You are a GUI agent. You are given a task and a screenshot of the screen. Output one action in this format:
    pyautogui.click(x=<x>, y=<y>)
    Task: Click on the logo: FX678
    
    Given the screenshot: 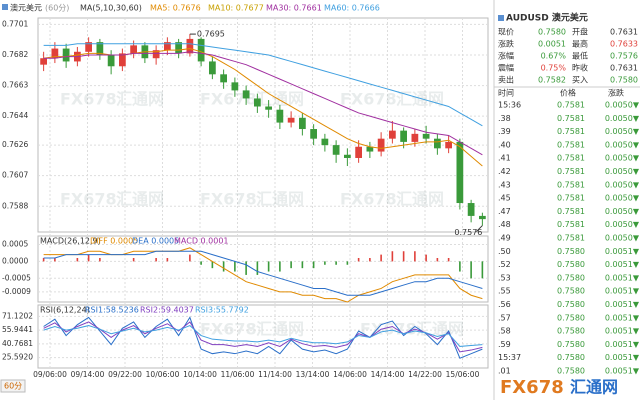 What is the action you would take?
    pyautogui.click(x=532, y=387)
    